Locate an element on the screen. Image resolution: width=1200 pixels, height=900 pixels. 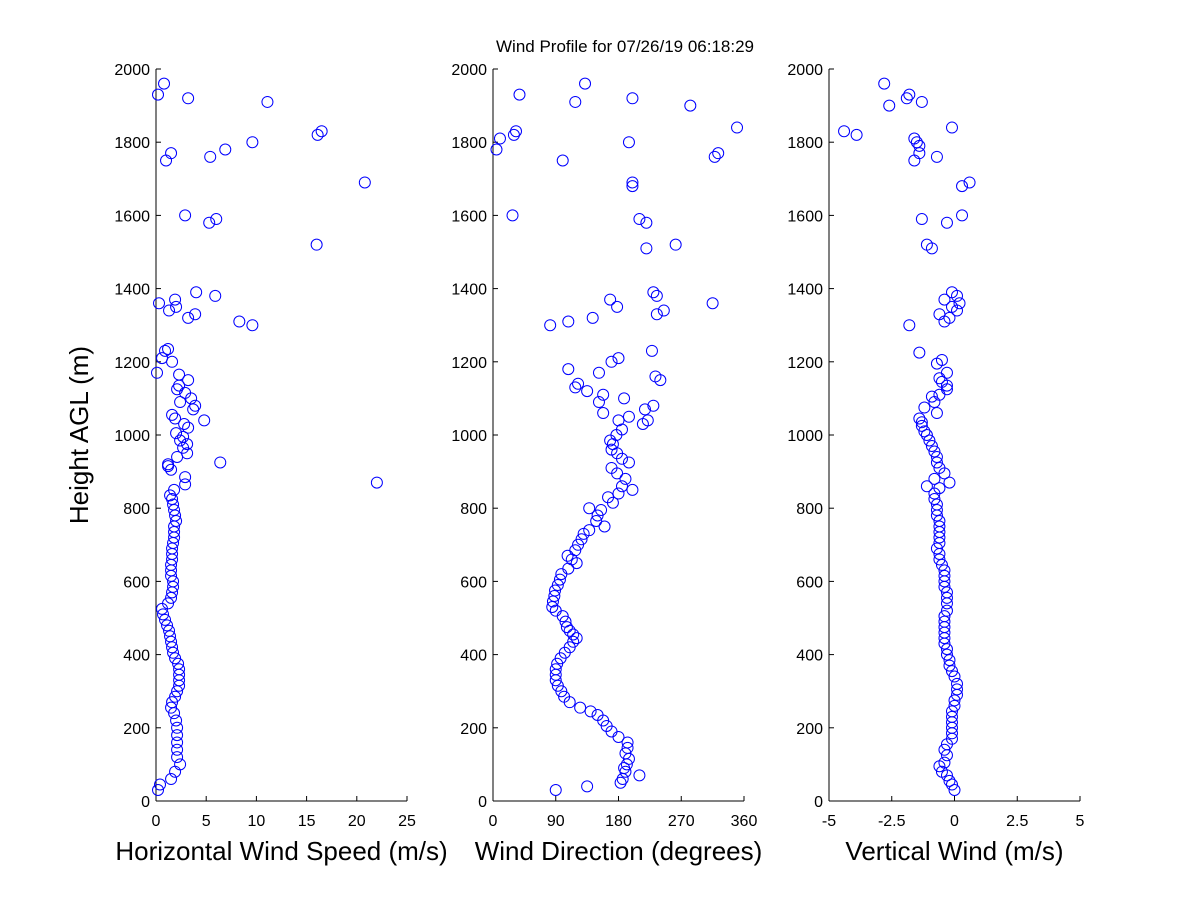
y-tick-label: 2000 is located at coordinates (132, 70).